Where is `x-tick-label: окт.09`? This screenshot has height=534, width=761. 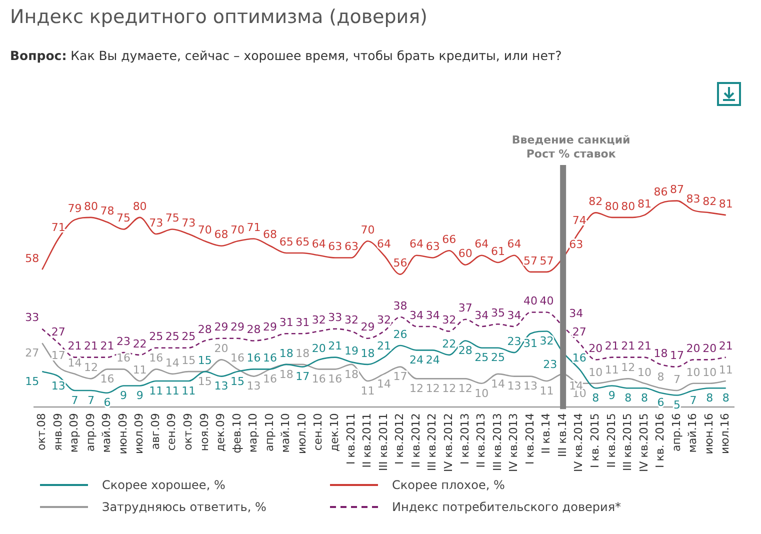 x-tick-label: окт.09 is located at coordinates (188, 431).